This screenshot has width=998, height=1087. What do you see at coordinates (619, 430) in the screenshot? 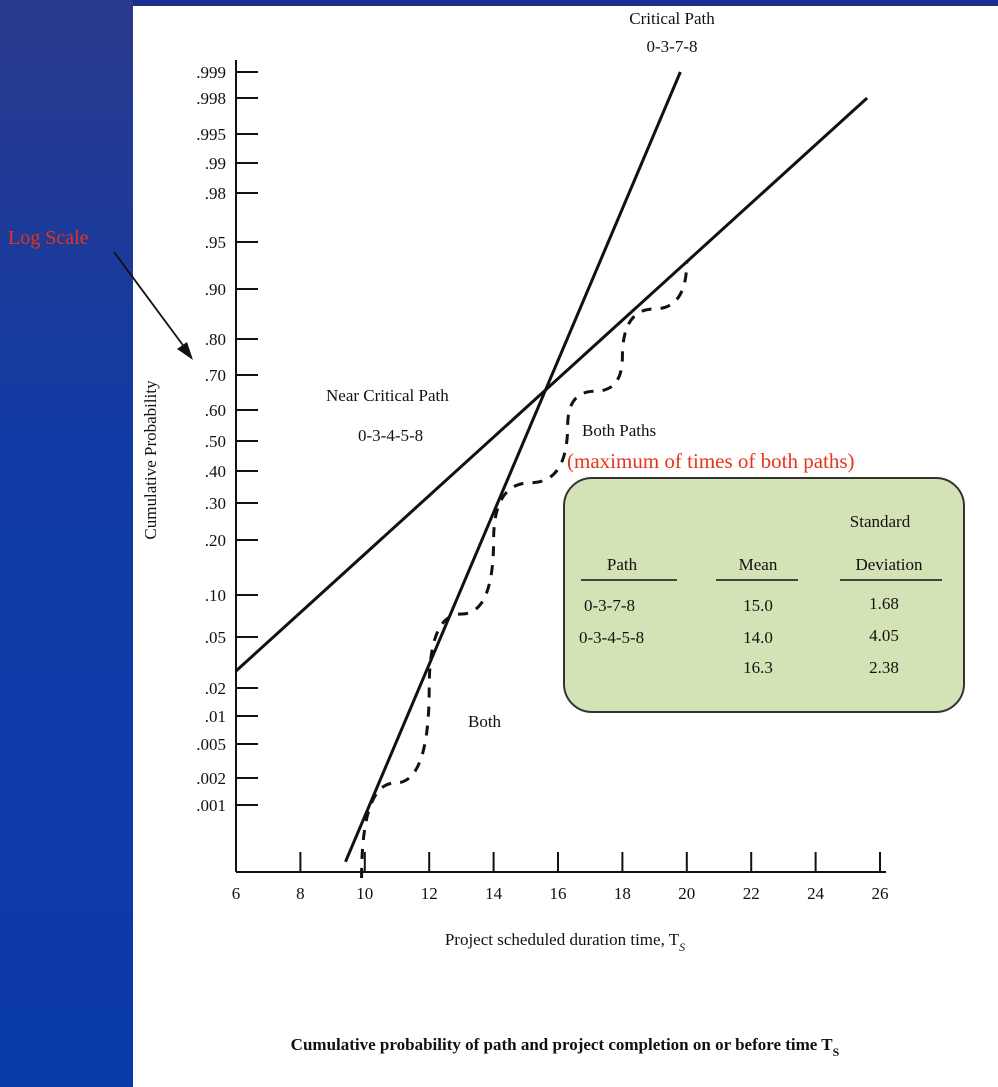
I see `both-paths-label: Both Paths` at bounding box center [619, 430].